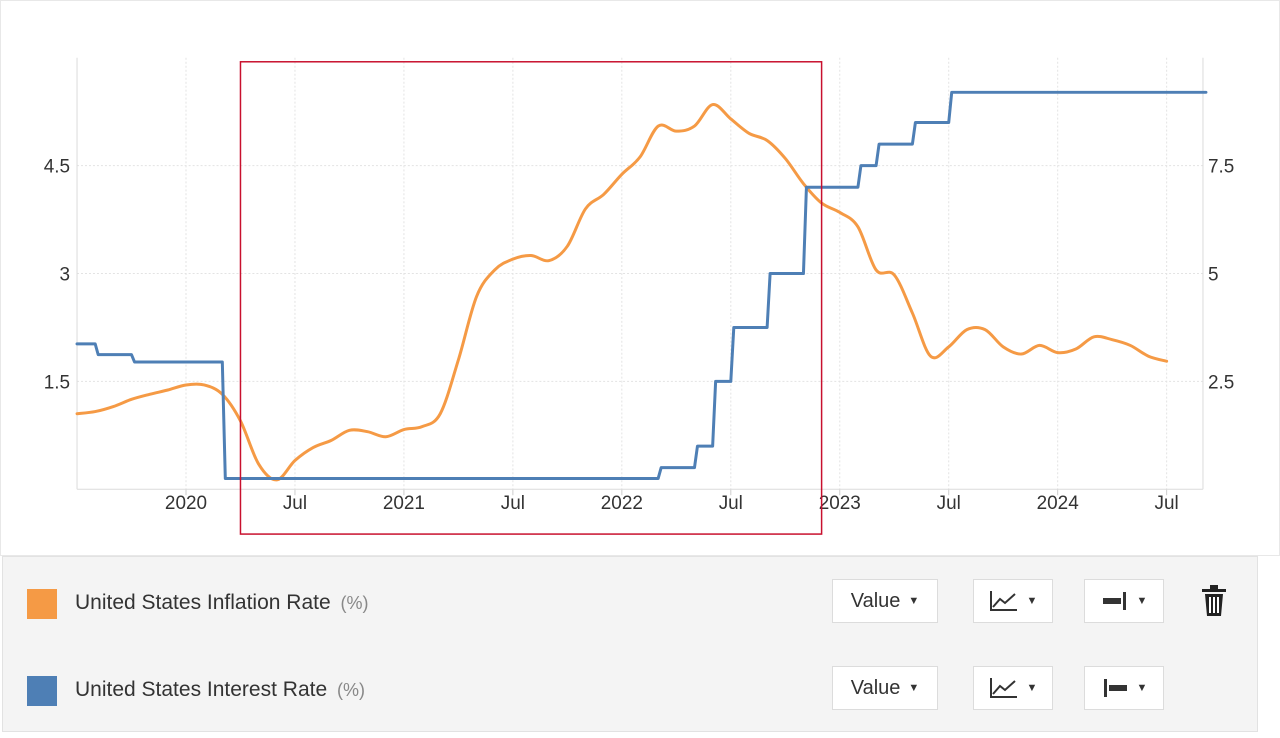 Image resolution: width=1280 pixels, height=738 pixels. Describe the element at coordinates (57, 382) in the screenshot. I see `left-y-tick-label: 1.5` at that location.